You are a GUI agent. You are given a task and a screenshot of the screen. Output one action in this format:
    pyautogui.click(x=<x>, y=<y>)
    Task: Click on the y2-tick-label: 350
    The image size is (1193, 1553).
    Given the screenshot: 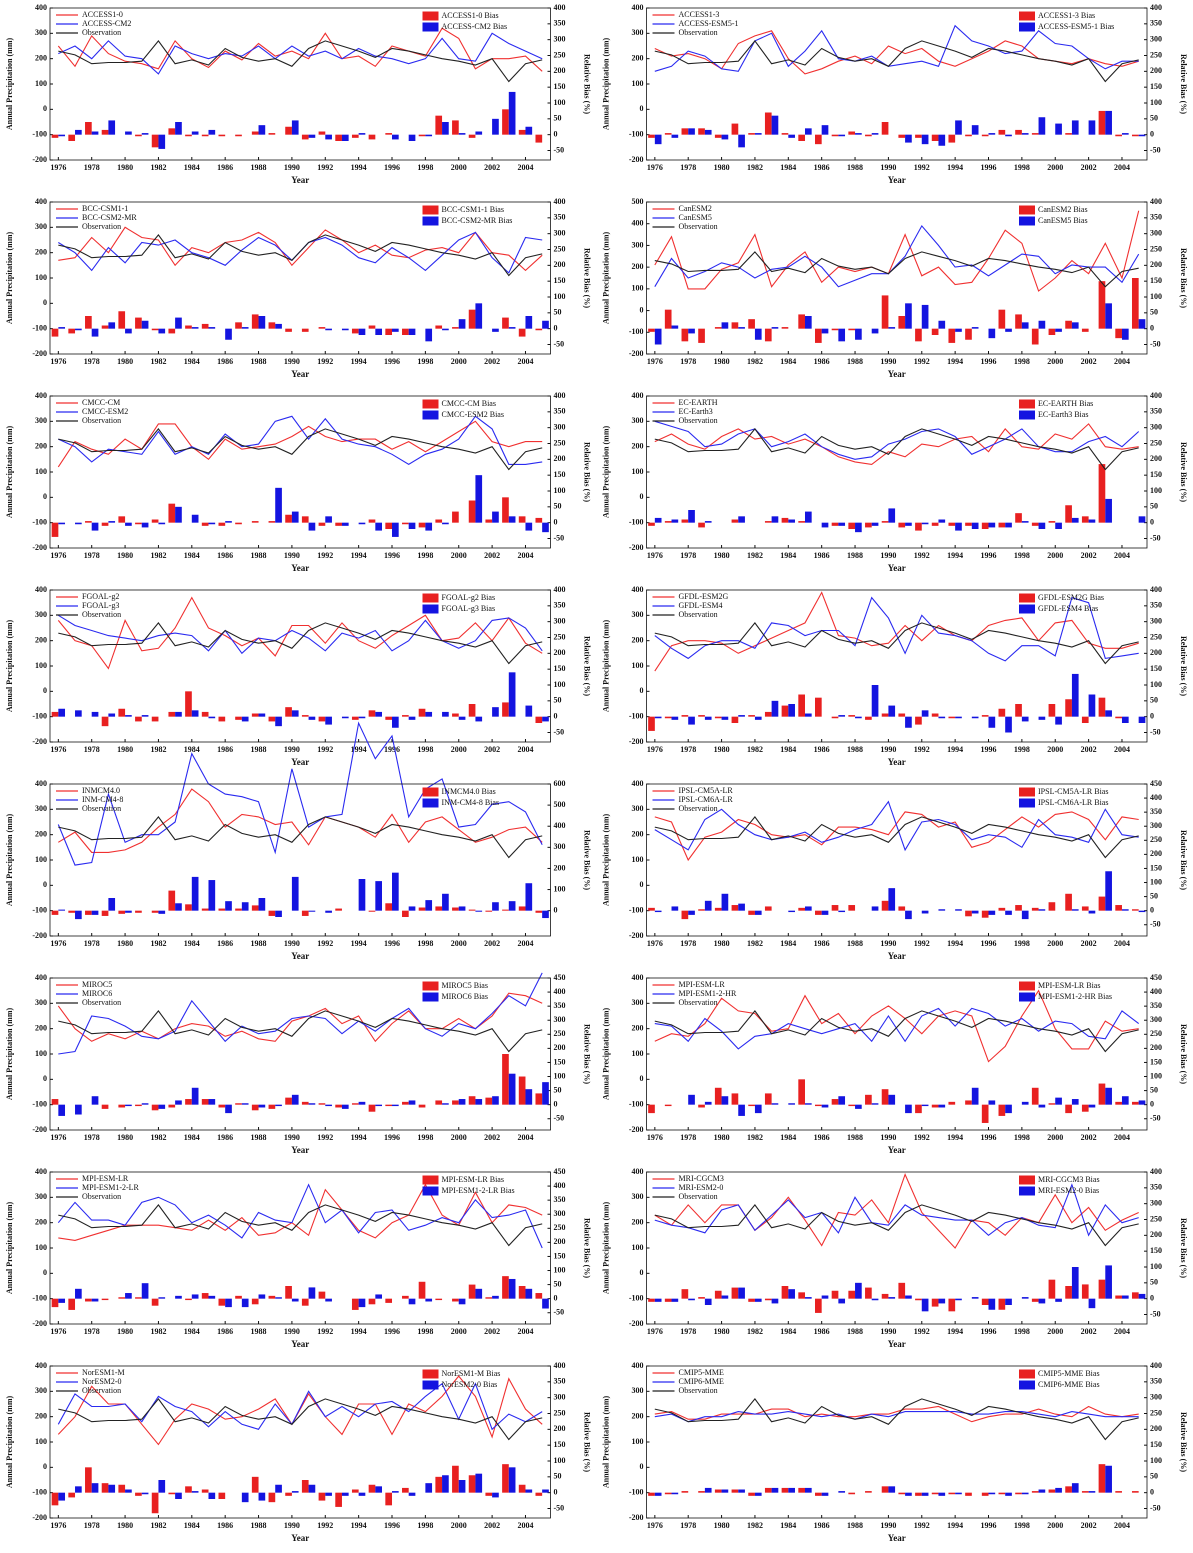 What is the action you would take?
    pyautogui.click(x=1156, y=811)
    